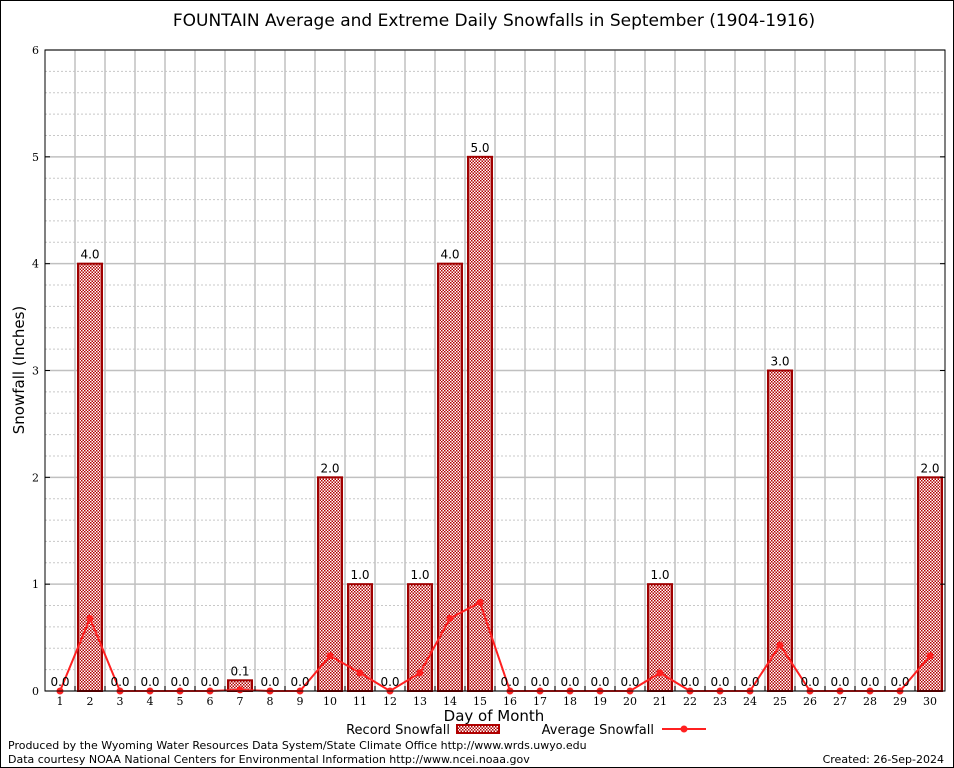 The height and width of the screenshot is (768, 954). I want to click on legend-record-swatch, so click(478, 729).